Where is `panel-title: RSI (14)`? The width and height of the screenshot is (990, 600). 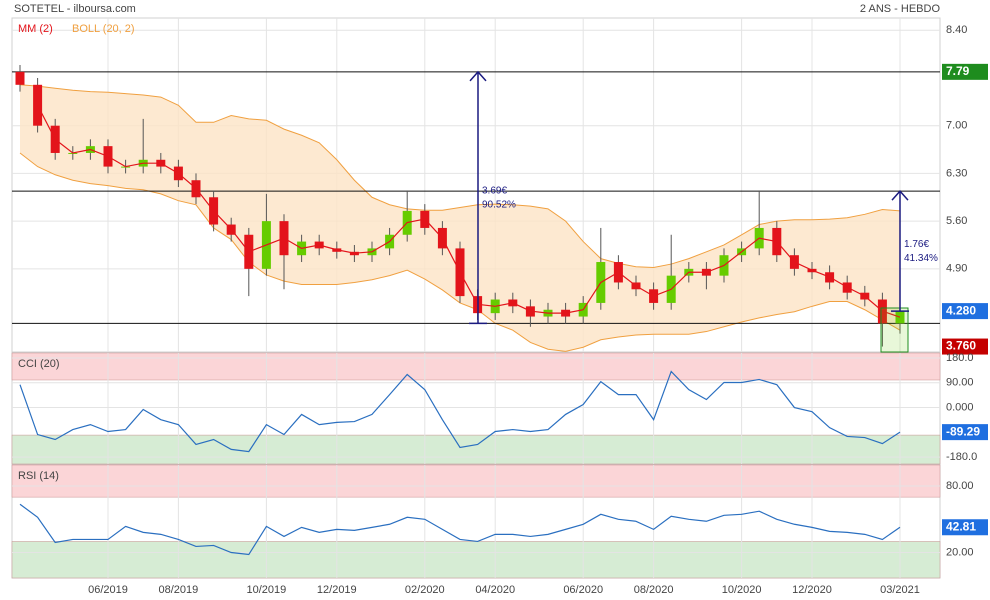
panel-title: RSI (14) is located at coordinates (38, 476).